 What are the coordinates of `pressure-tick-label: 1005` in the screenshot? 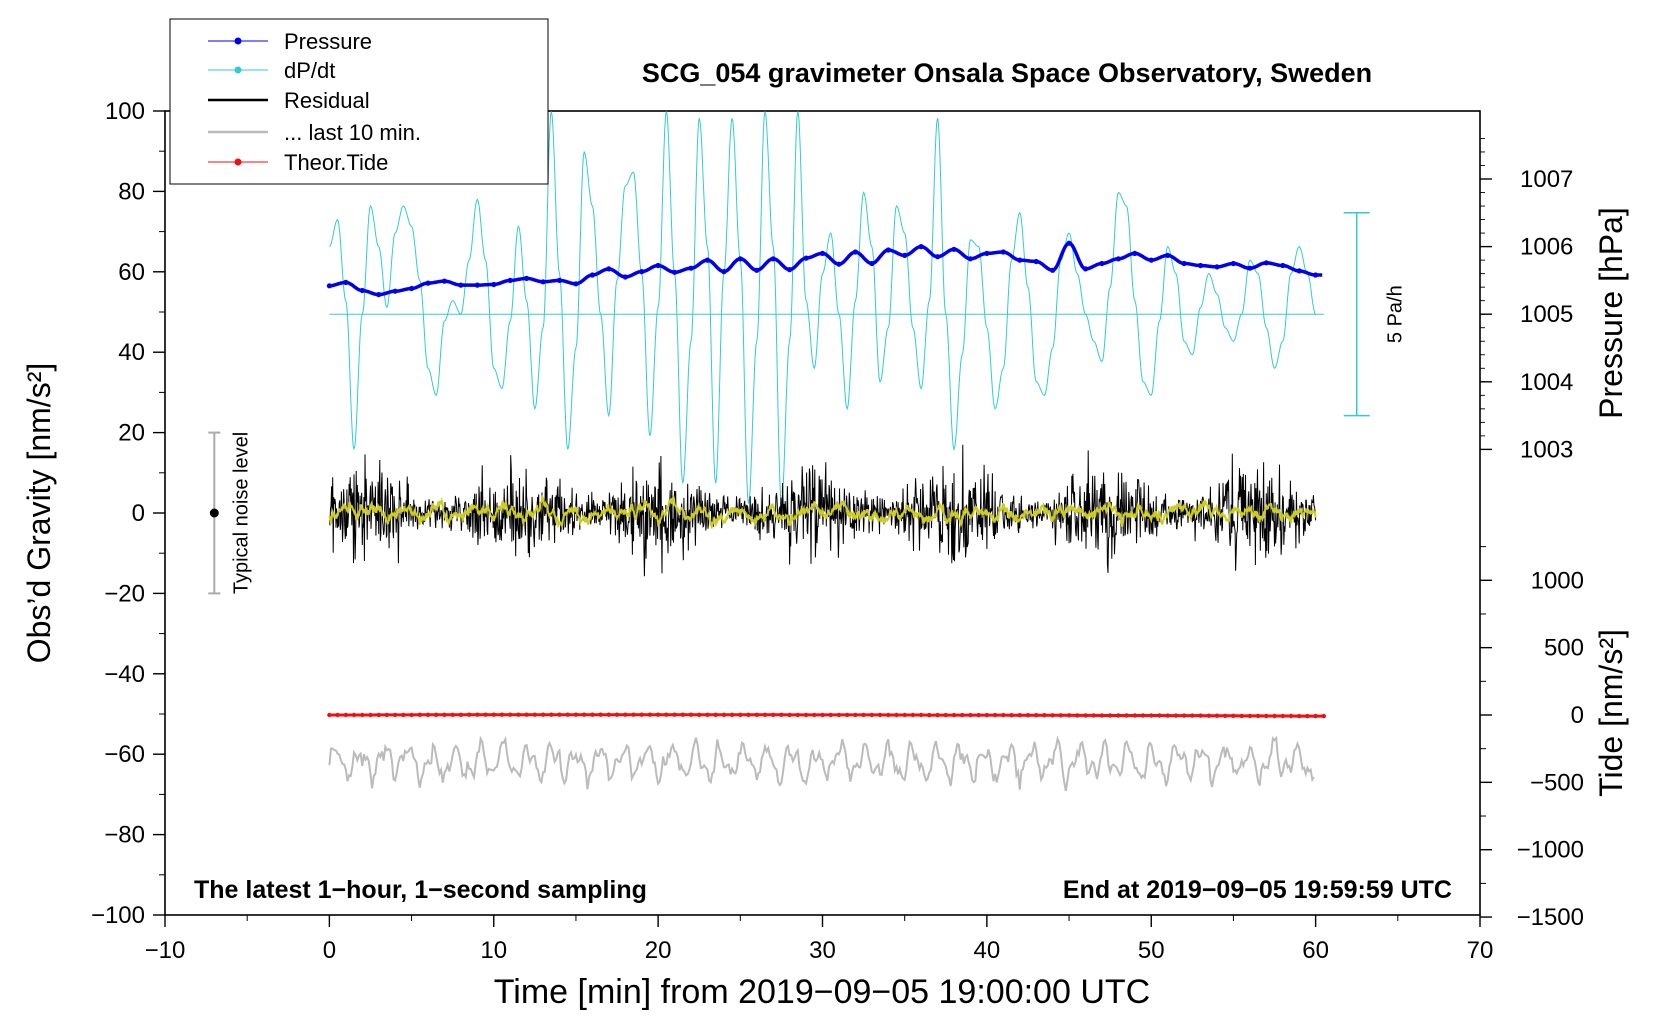 It's located at (1546, 314).